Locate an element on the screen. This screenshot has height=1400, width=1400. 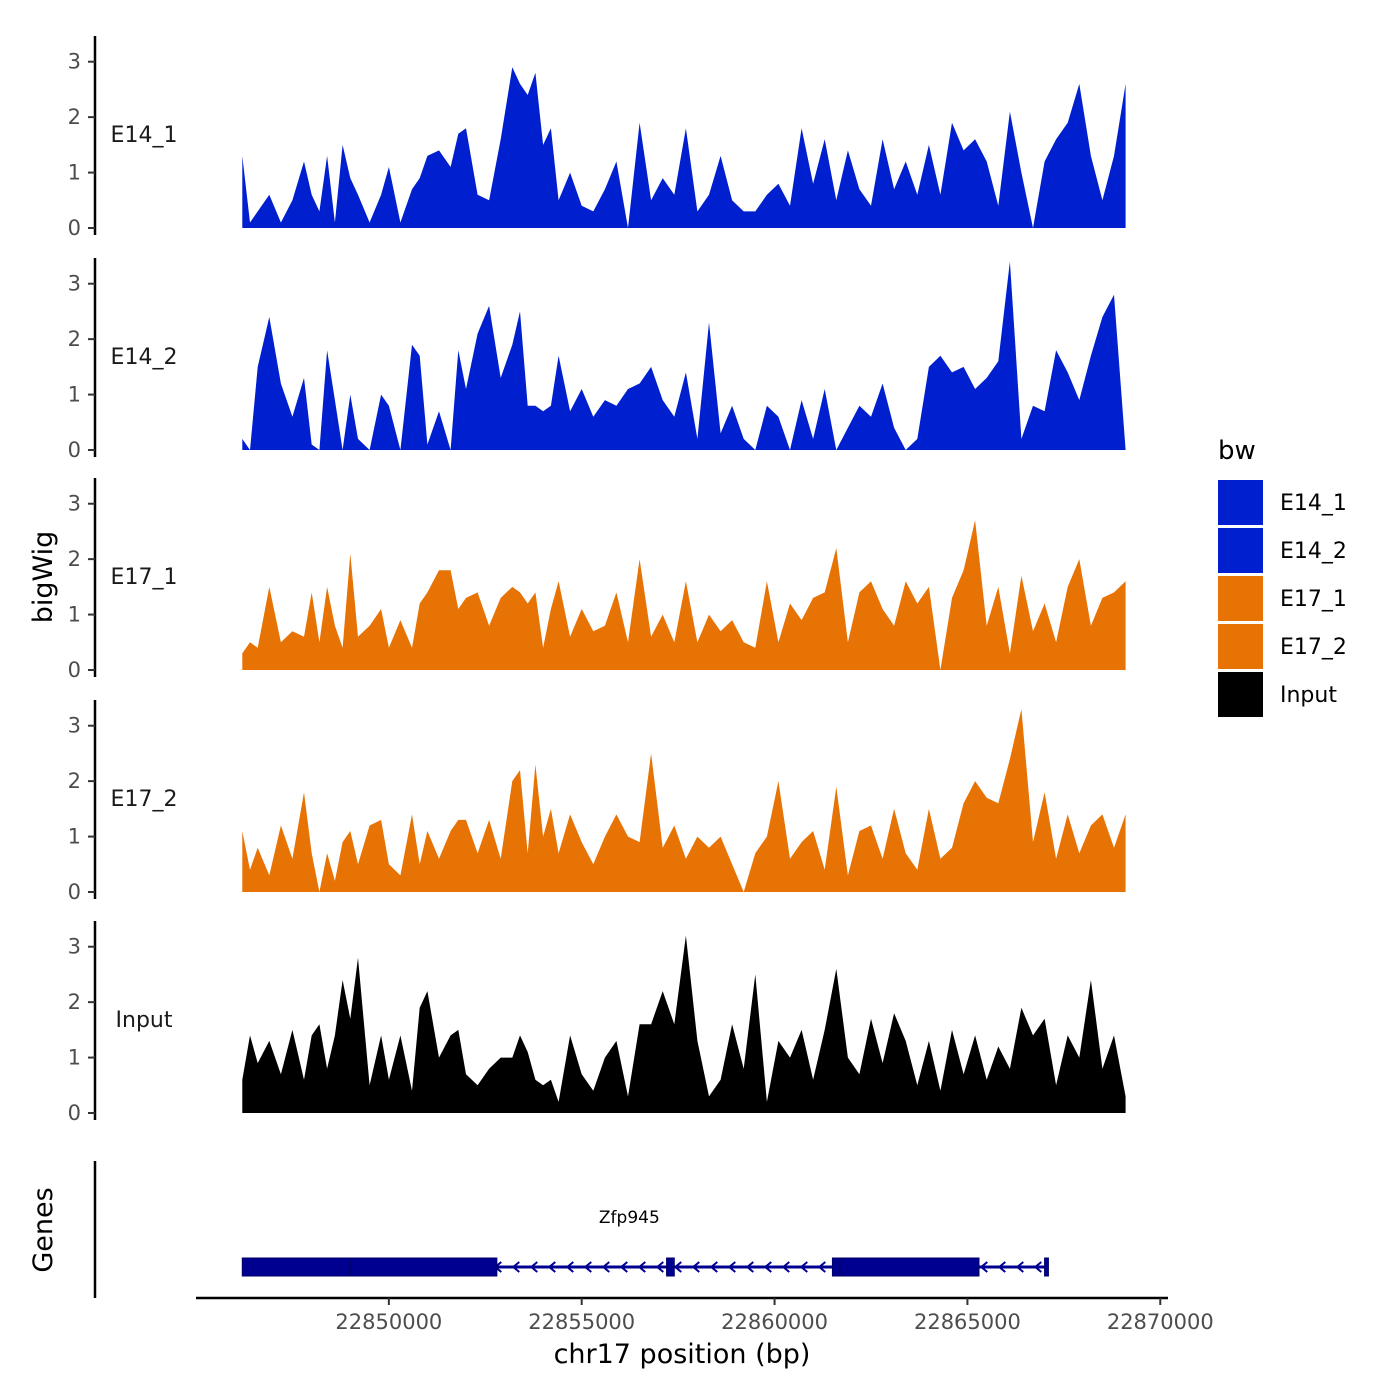
gene-model: Zfp945 is located at coordinates (645, 1242).